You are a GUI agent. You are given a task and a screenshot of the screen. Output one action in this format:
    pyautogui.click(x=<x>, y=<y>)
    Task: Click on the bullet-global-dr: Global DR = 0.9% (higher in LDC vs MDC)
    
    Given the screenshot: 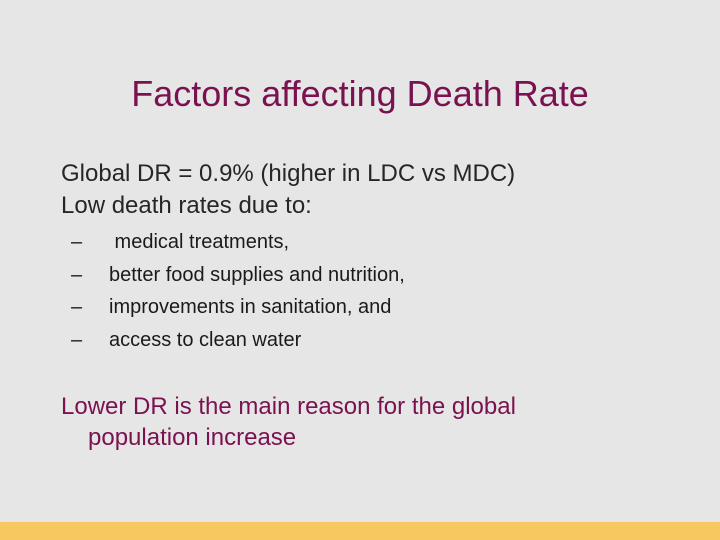 What is the action you would take?
    pyautogui.click(x=288, y=173)
    